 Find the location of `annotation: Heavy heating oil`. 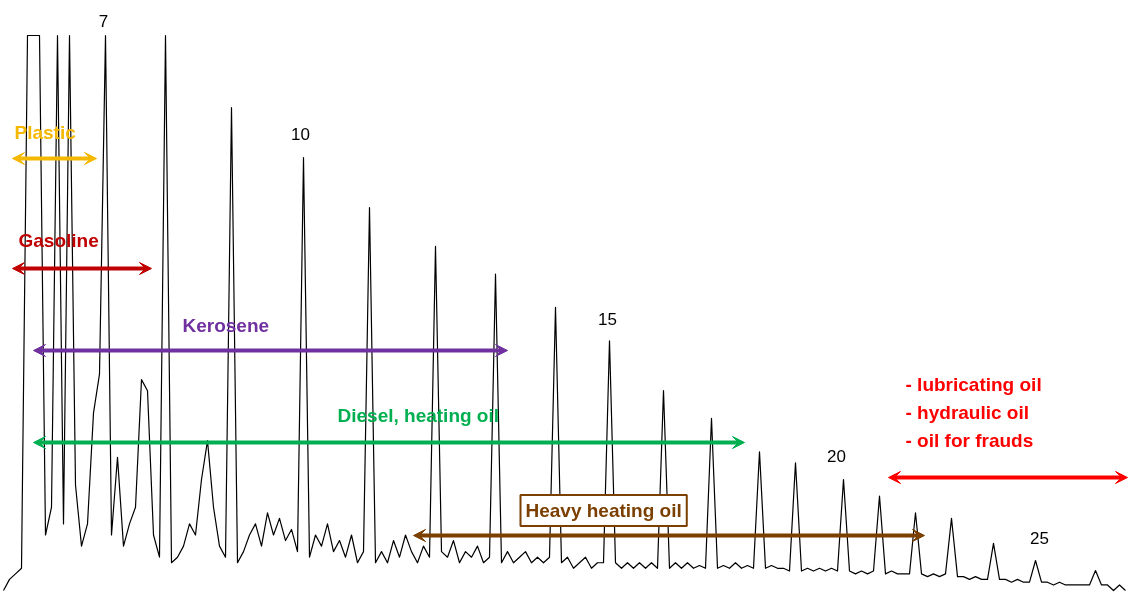

annotation: Heavy heating oil is located at coordinates (603, 510).